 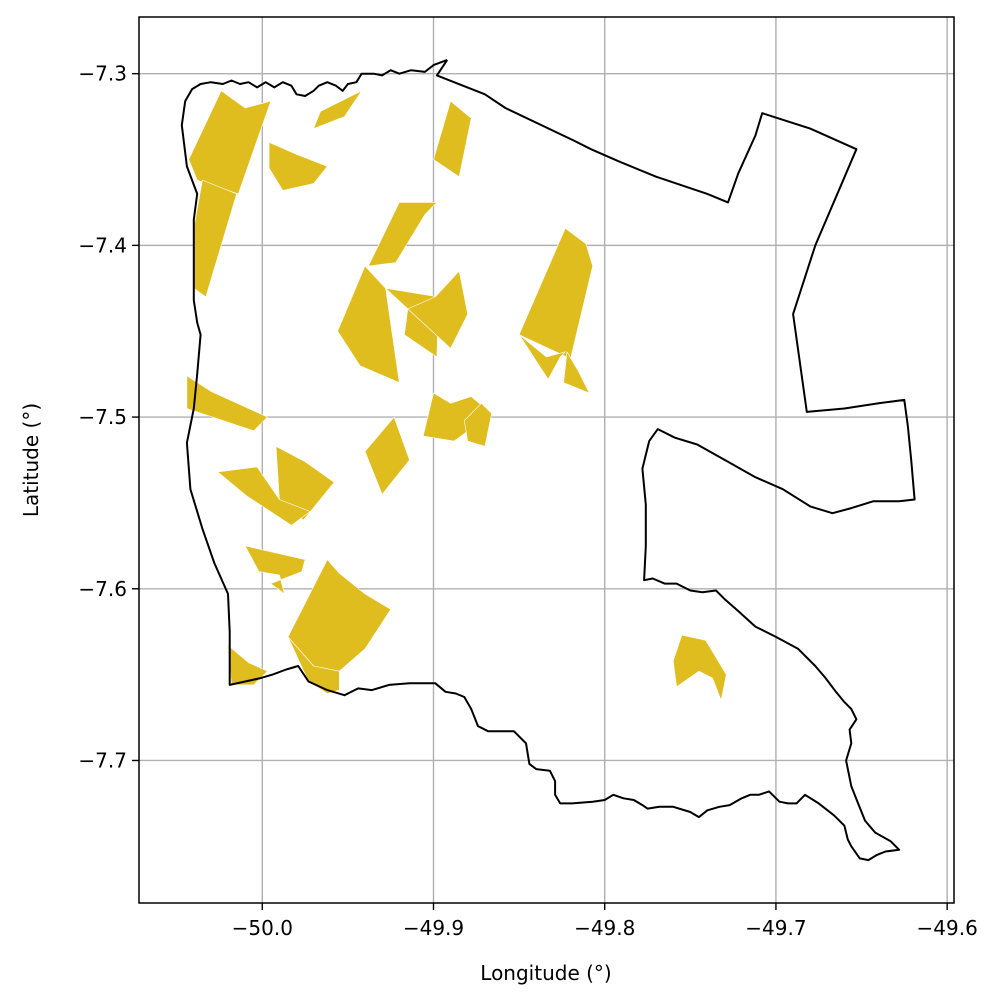 I want to click on y-tick-label: −7.7, so click(x=102, y=760).